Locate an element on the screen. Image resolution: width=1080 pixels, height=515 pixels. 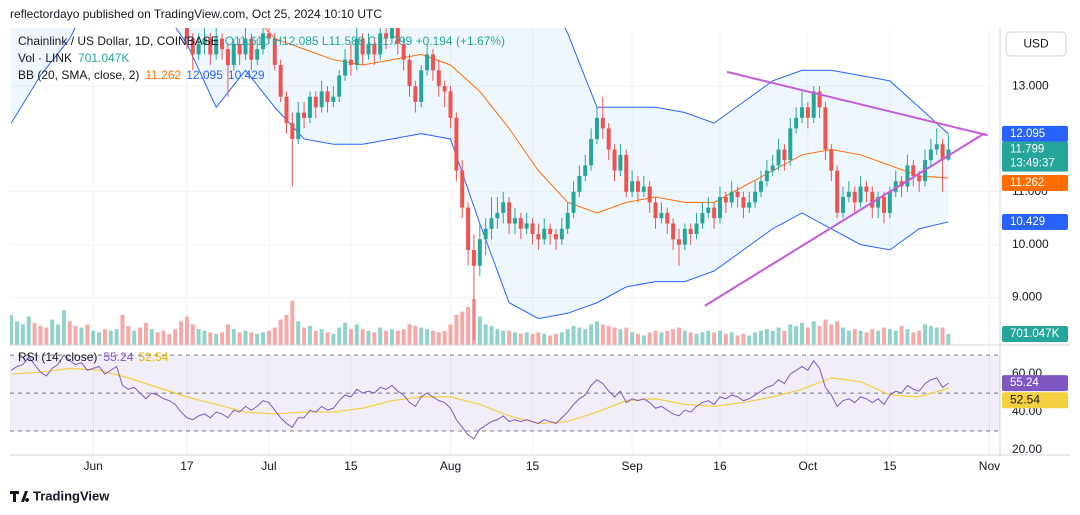
countdown-label: 13:49:37 is located at coordinates (1032, 164).